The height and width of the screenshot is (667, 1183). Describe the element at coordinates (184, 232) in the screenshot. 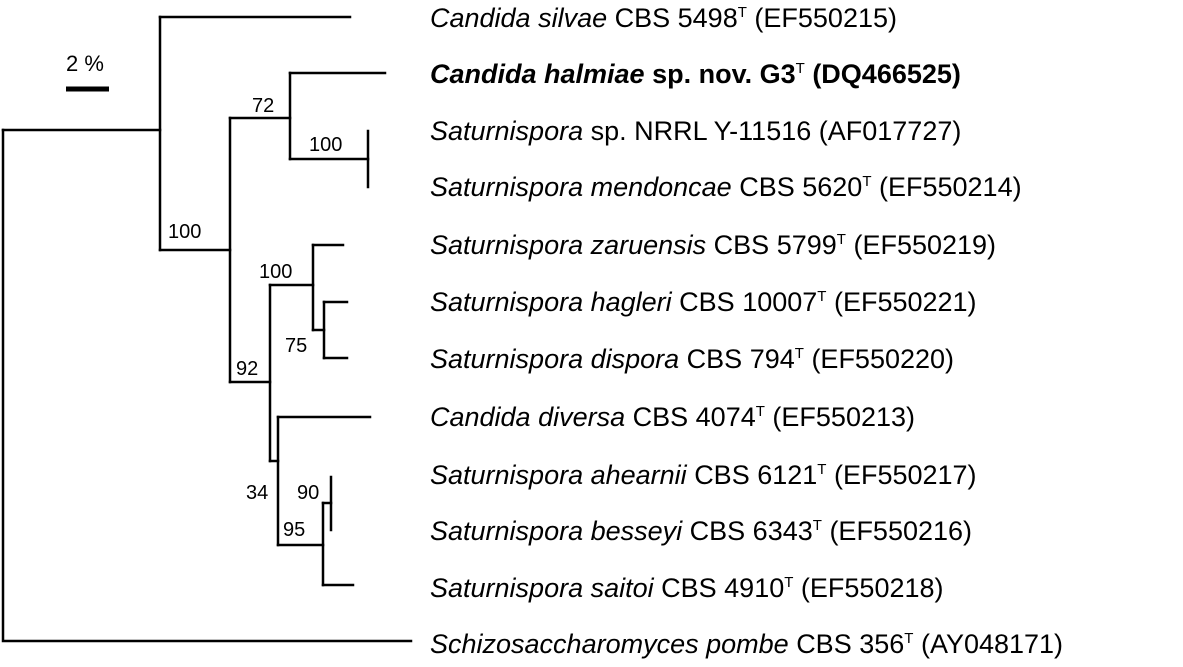

I see `bootstrap-100-main: 100` at that location.